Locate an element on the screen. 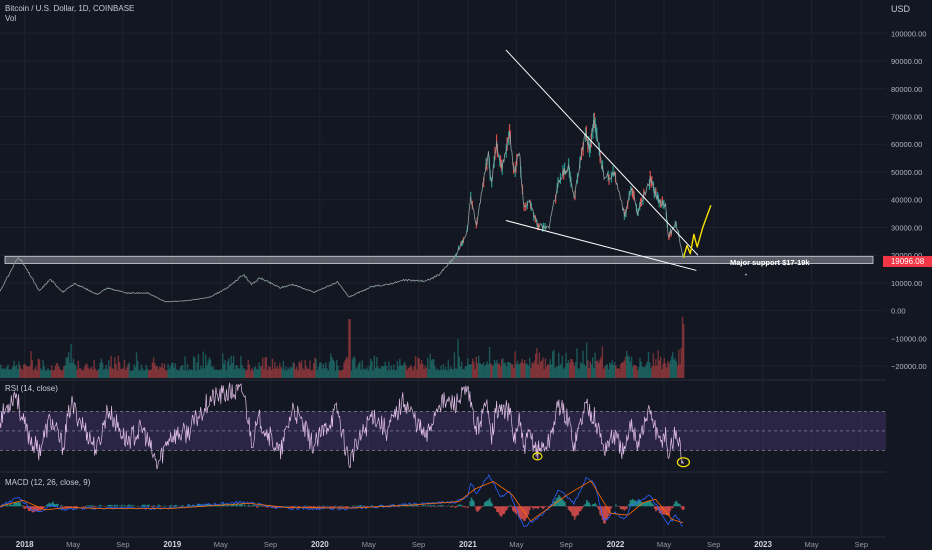 This screenshot has width=932, height=550. projection-path is located at coordinates (697, 231).